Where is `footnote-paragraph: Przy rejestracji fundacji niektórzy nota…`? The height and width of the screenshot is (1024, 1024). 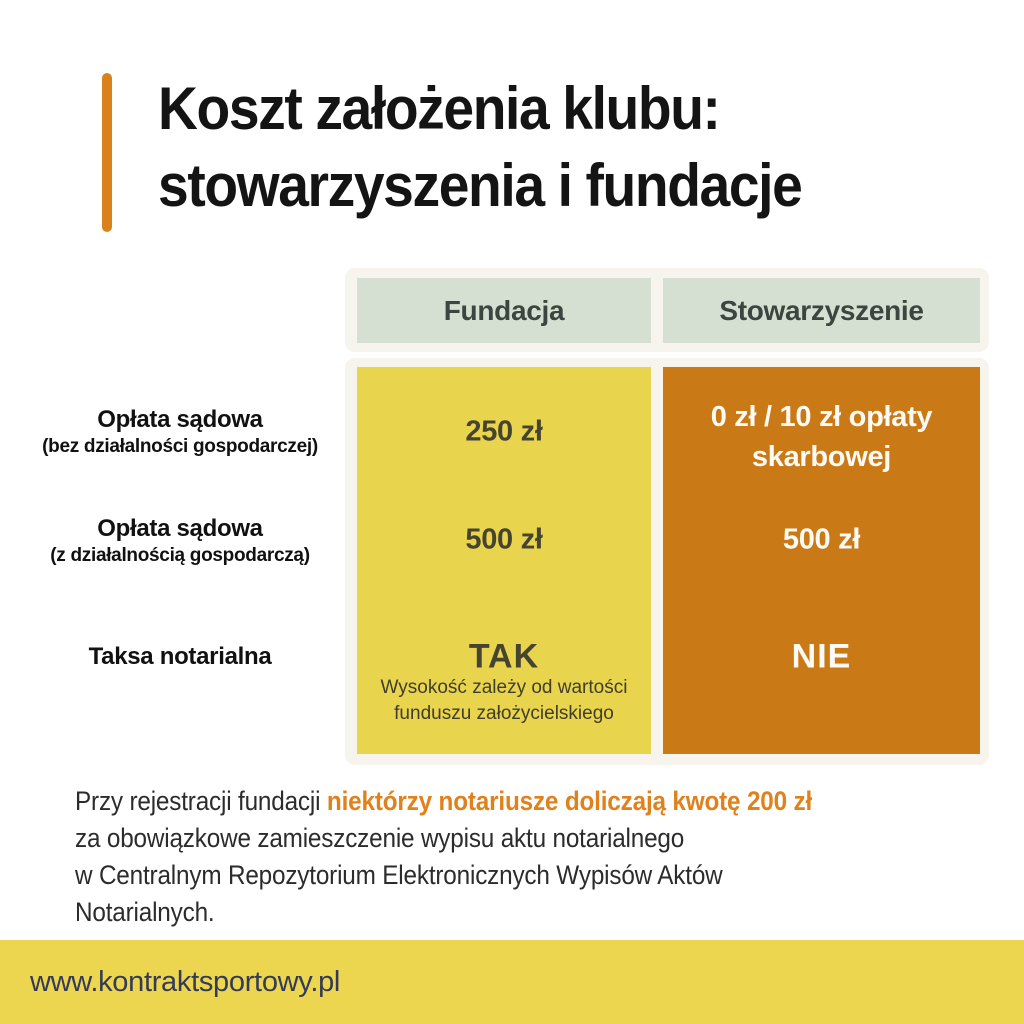 footnote-paragraph: Przy rejestracji fundacji niektórzy nota… is located at coordinates (498, 857).